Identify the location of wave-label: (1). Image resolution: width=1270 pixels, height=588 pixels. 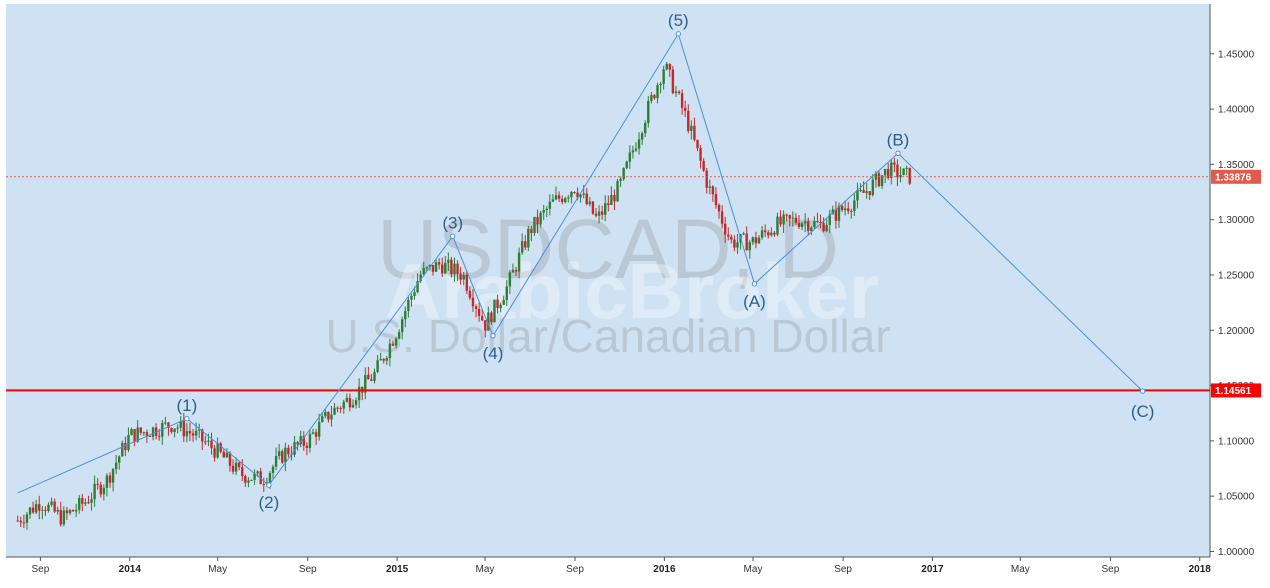
(187, 405).